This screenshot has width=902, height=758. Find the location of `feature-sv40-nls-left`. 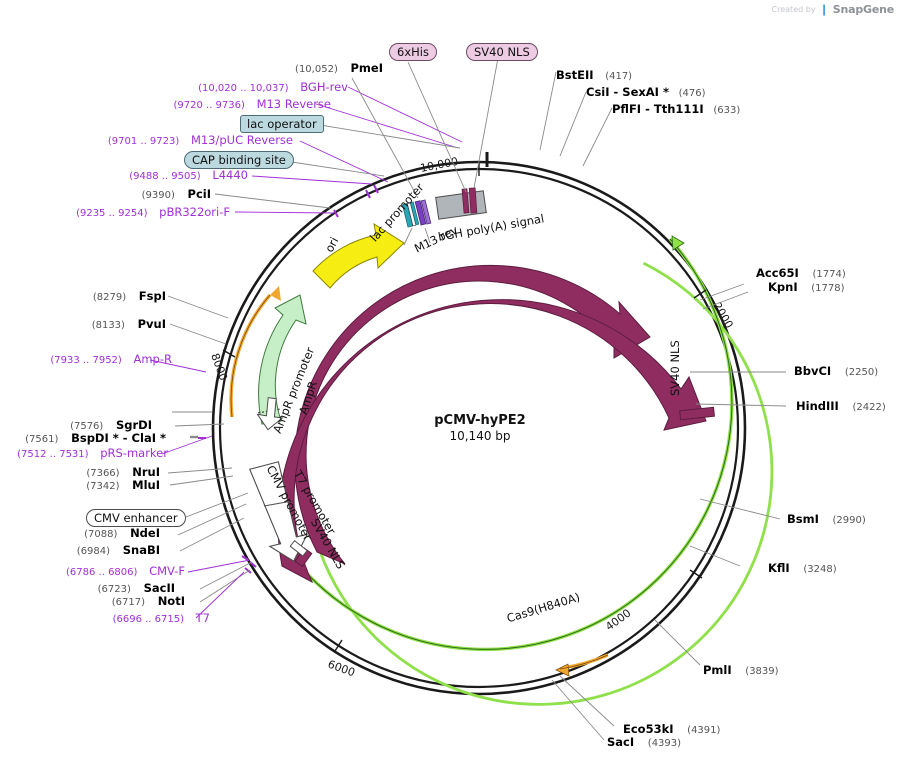

feature-sv40-nls-left is located at coordinates (303, 557).